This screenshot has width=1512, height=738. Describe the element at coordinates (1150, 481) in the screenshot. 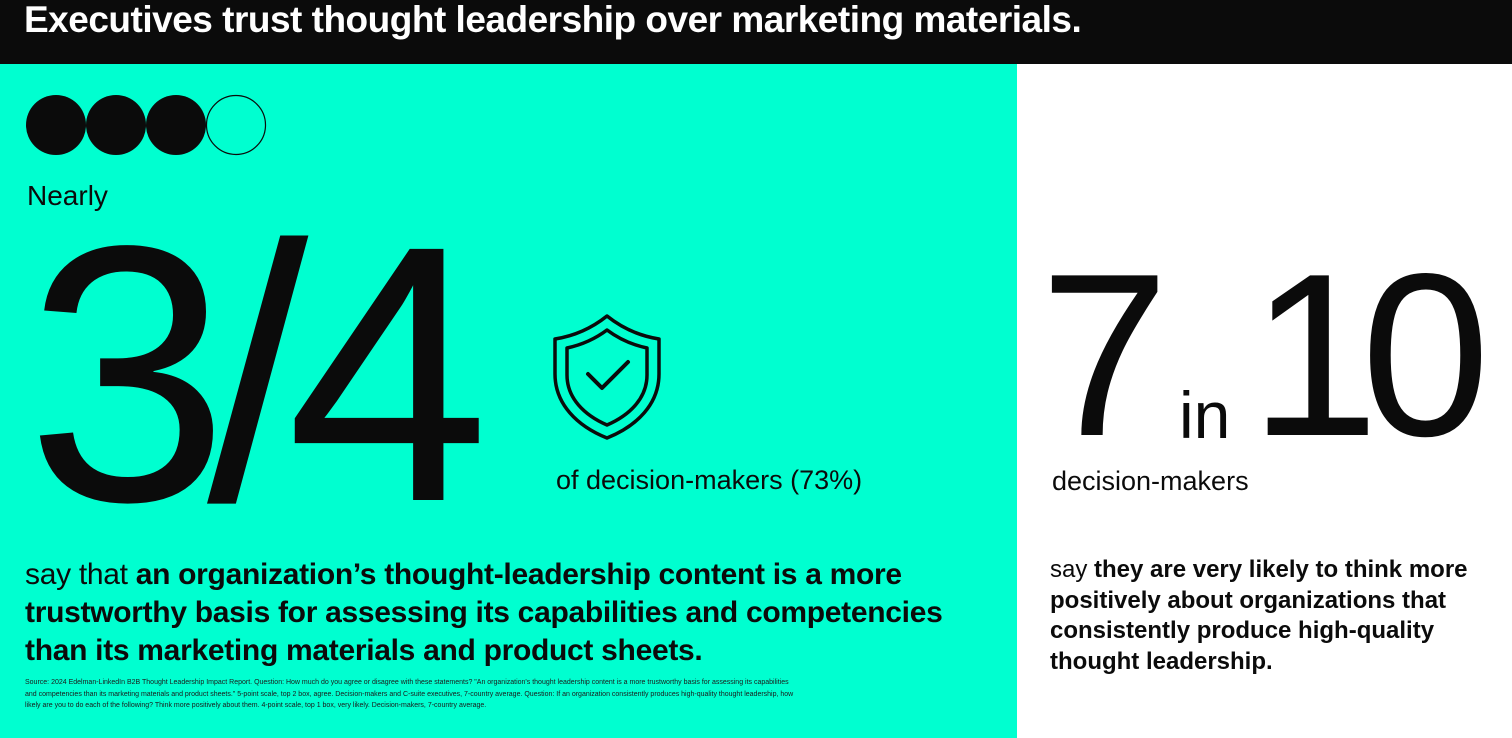

I see `right-subject-label: decision-makers` at that location.